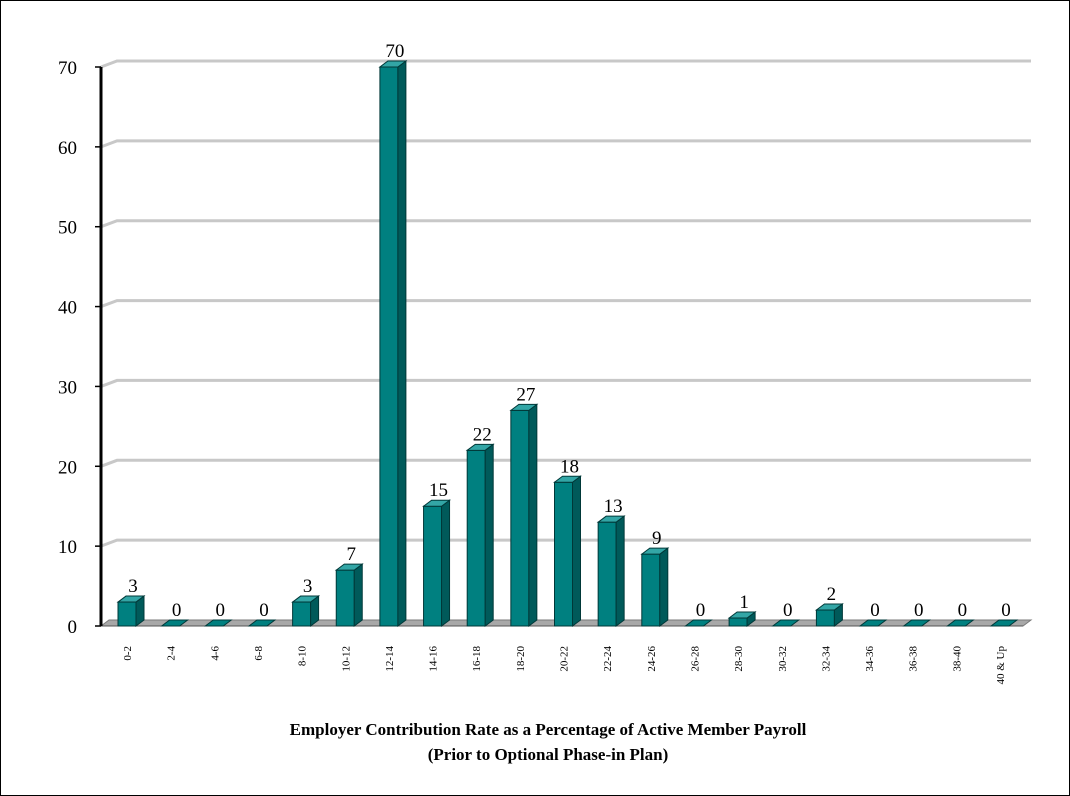  Describe the element at coordinates (67, 387) in the screenshot. I see `y-tick-label: 30` at that location.